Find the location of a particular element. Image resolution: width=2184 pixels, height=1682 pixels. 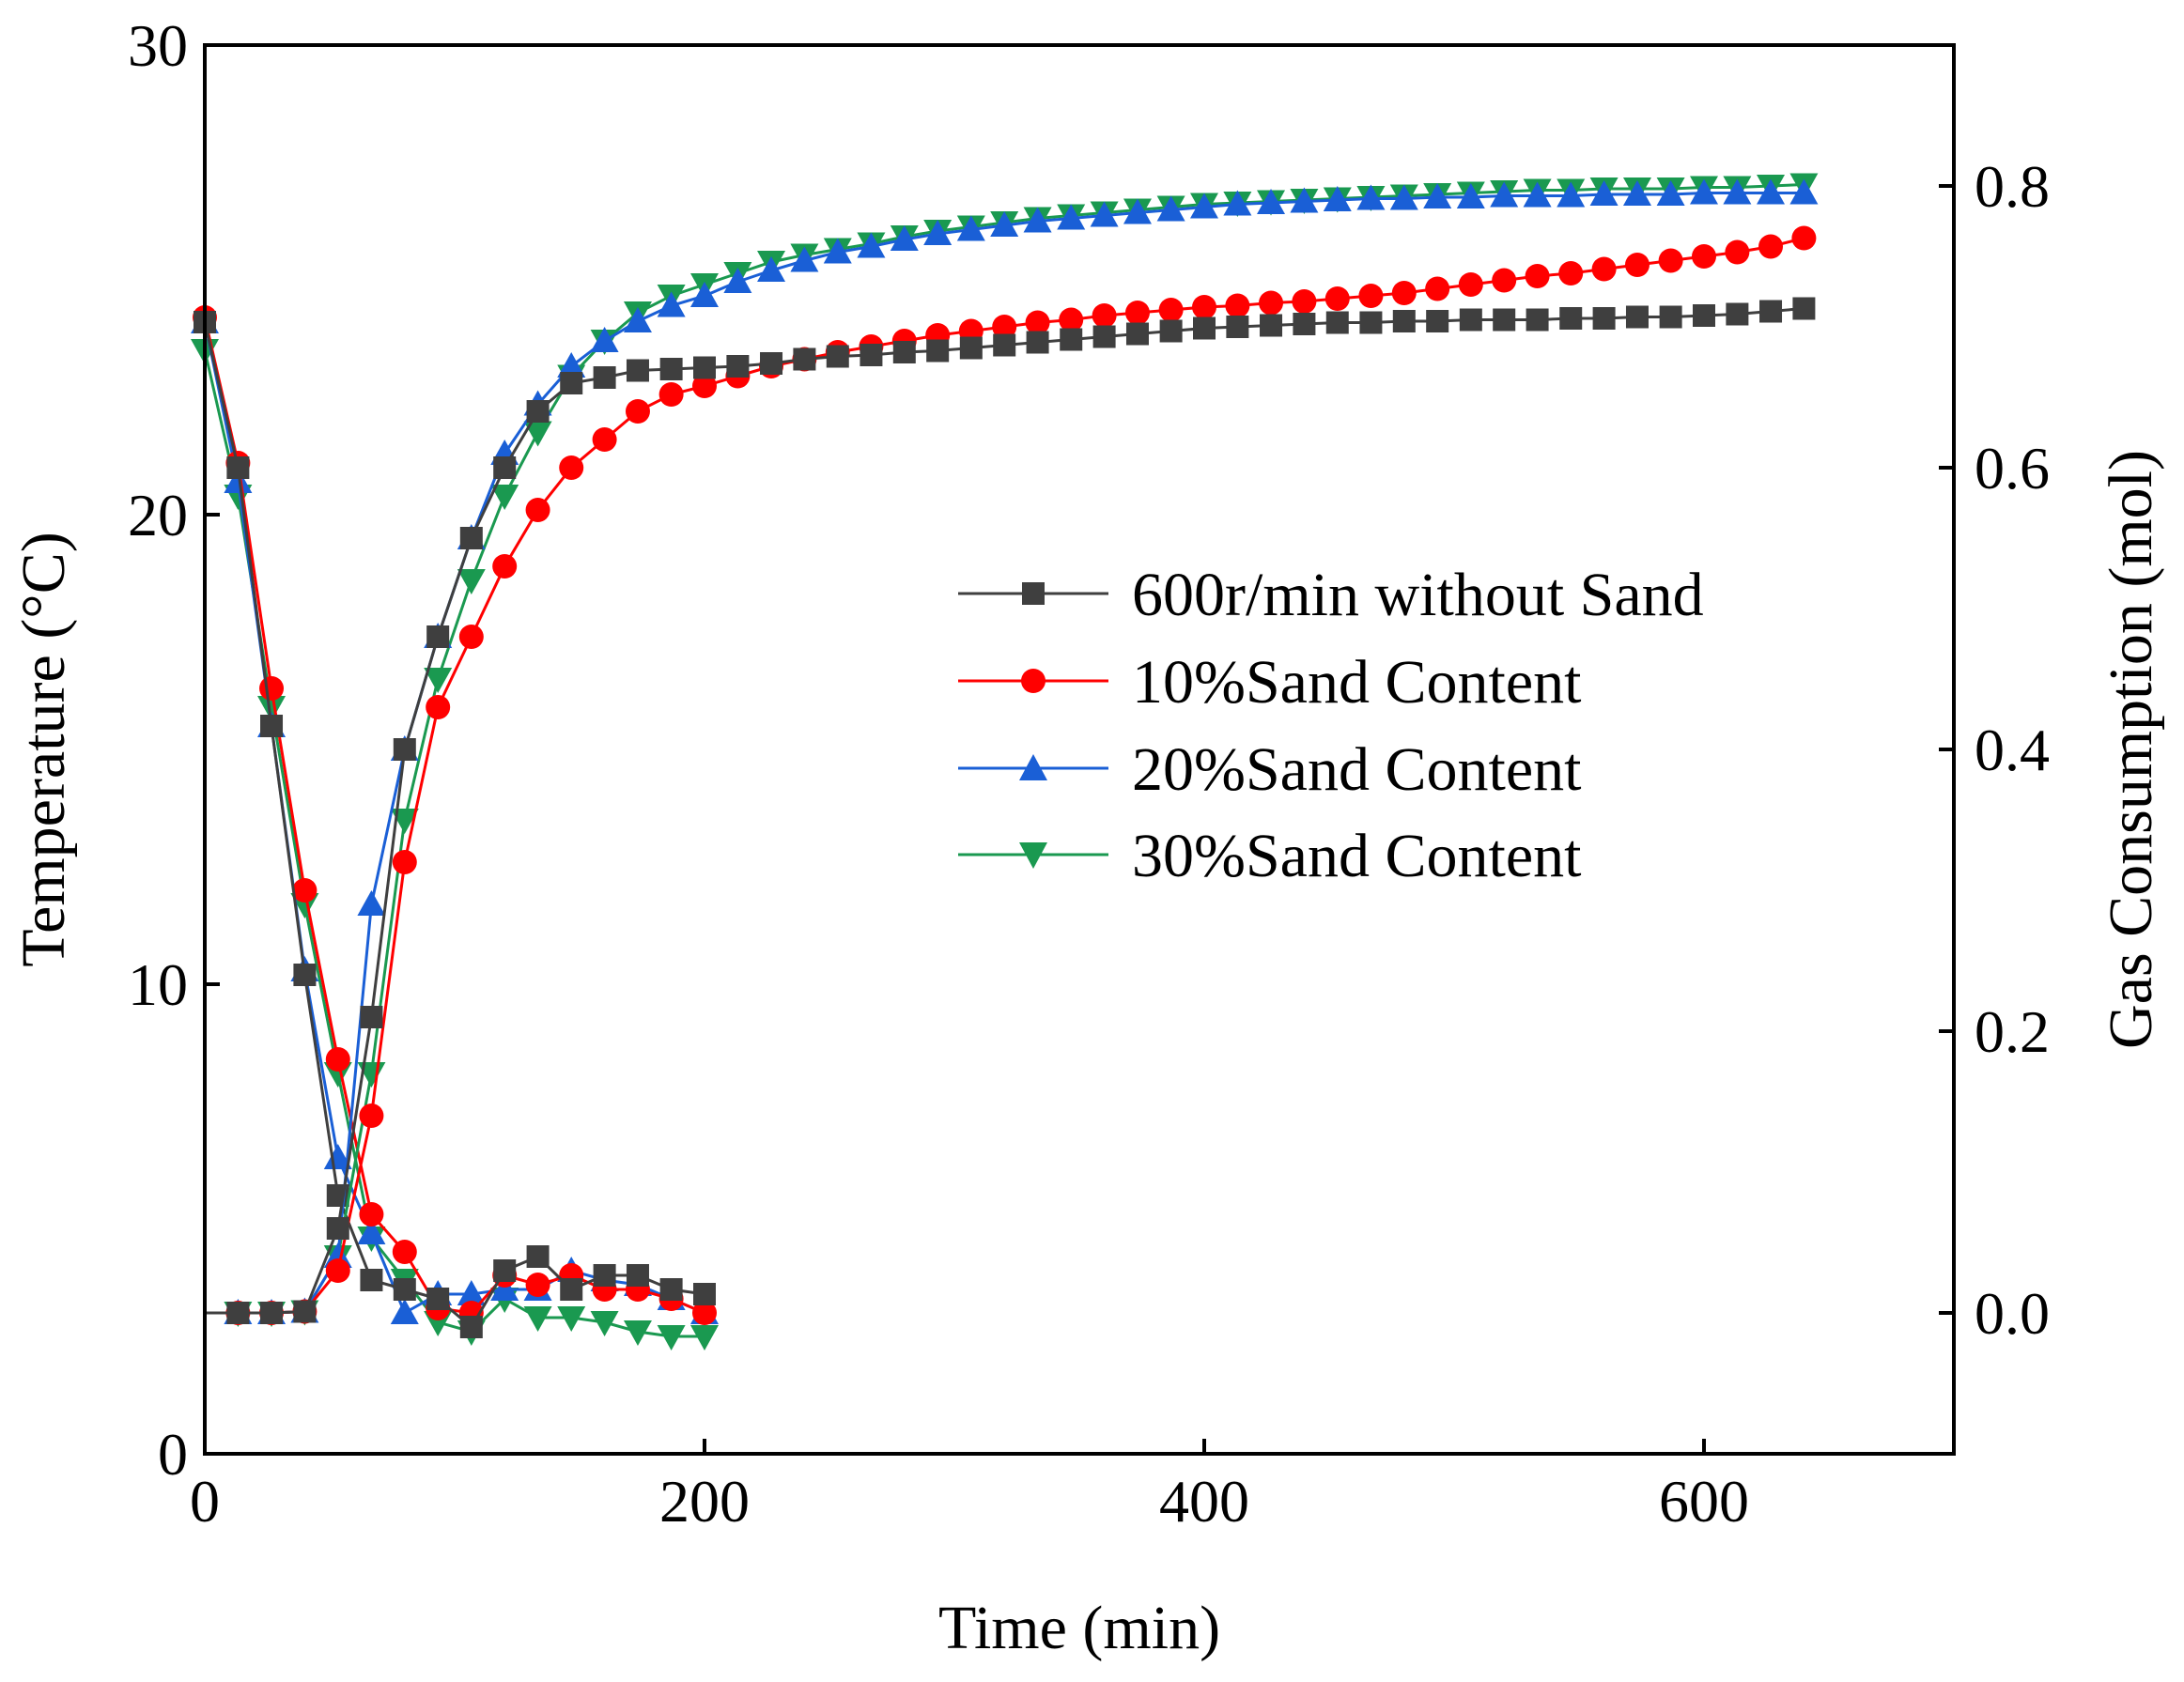

y-axis-left-title: Temperature (°C) is located at coordinates (43, 749).